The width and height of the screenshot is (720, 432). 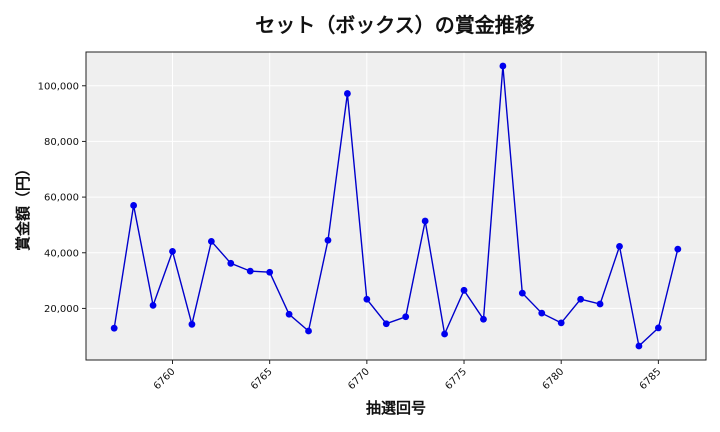 I want to click on y-axis-label: 賞金額（円）, so click(x=23, y=206).